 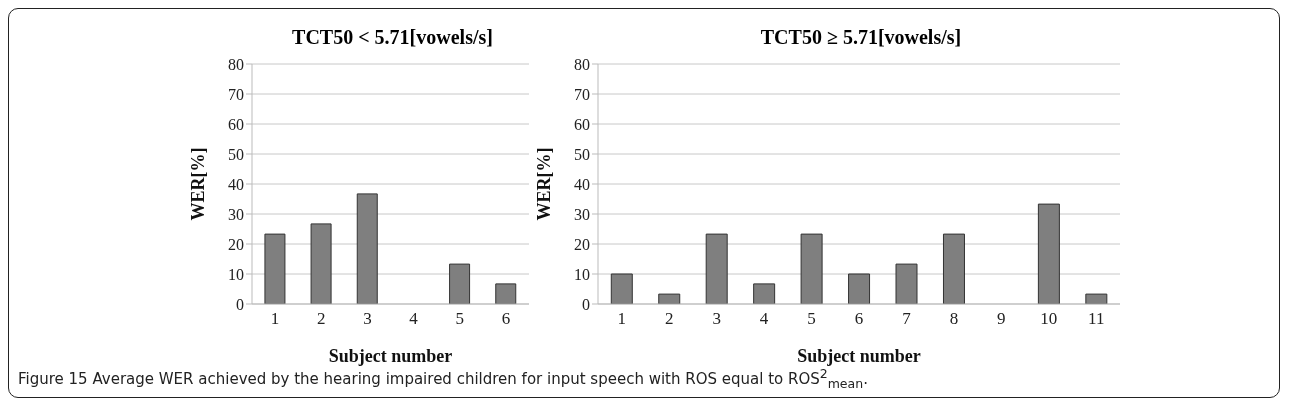 What do you see at coordinates (1001, 319) in the screenshot?
I see `x-tick-label: 9` at bounding box center [1001, 319].